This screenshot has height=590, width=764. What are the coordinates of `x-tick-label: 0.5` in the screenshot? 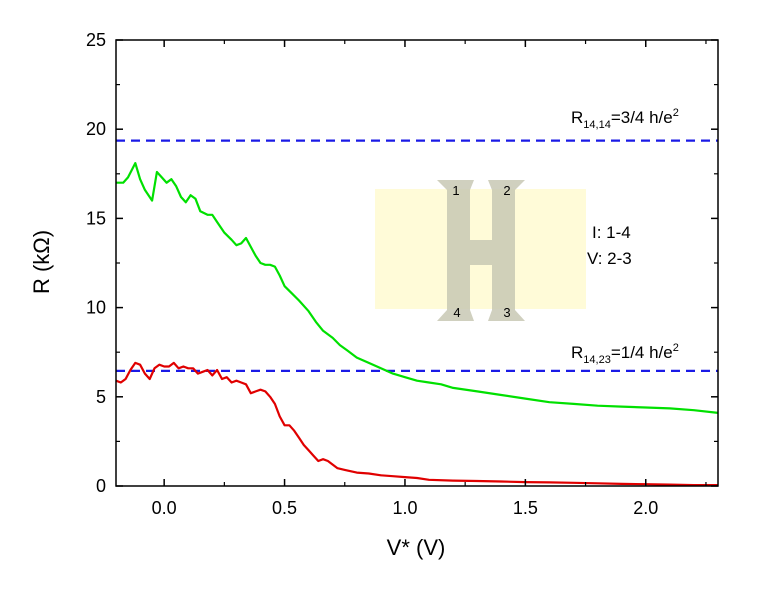 It's located at (284, 508).